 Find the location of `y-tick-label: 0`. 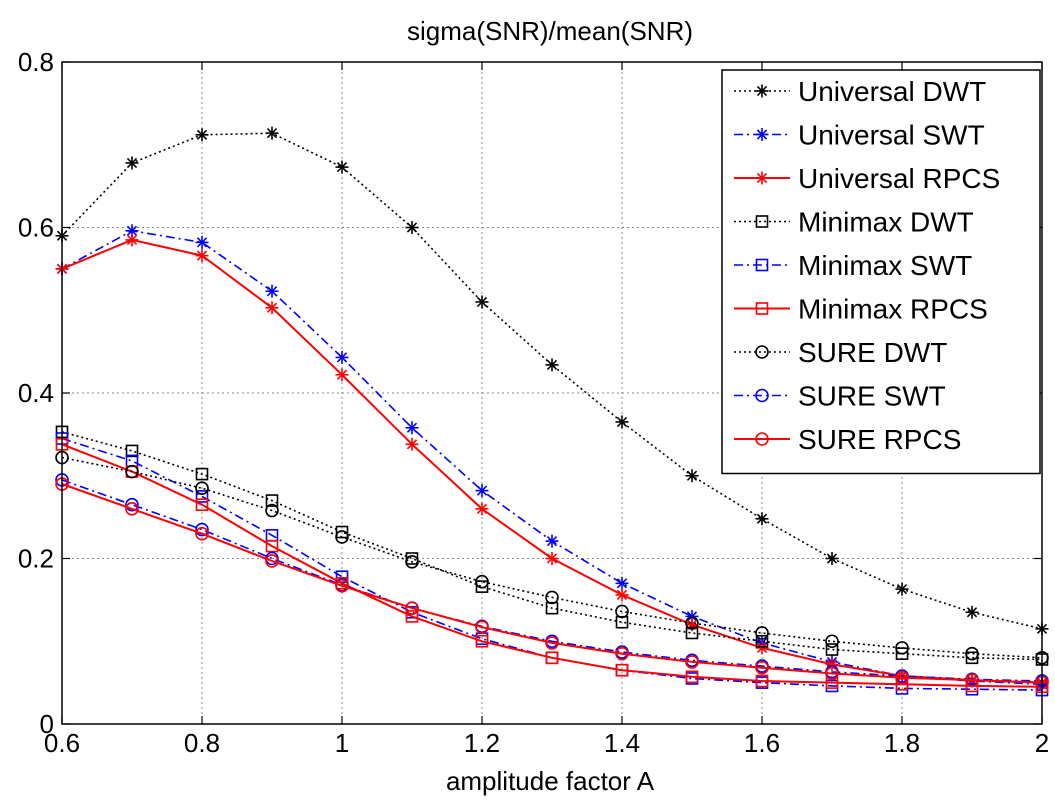

y-tick-label: 0 is located at coordinates (47, 724).